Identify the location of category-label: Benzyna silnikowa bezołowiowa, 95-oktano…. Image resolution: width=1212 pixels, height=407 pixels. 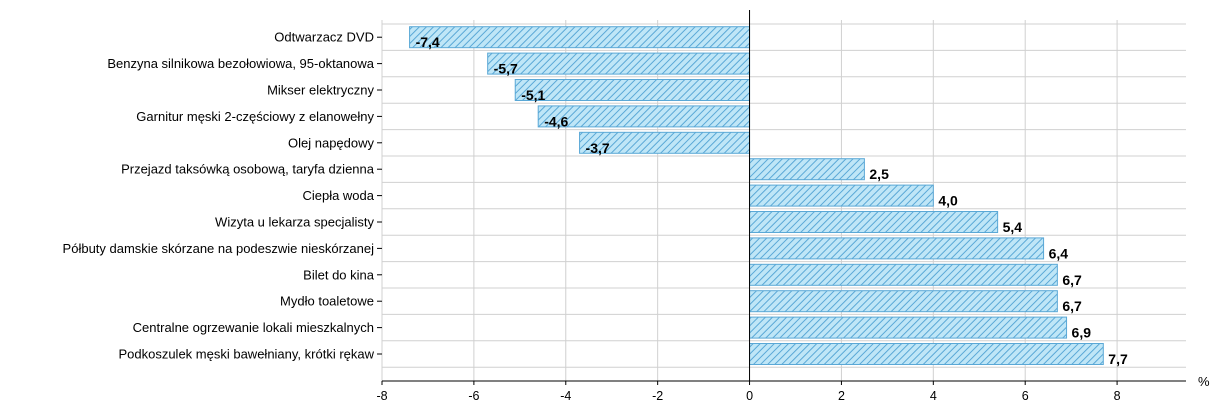
(240, 63).